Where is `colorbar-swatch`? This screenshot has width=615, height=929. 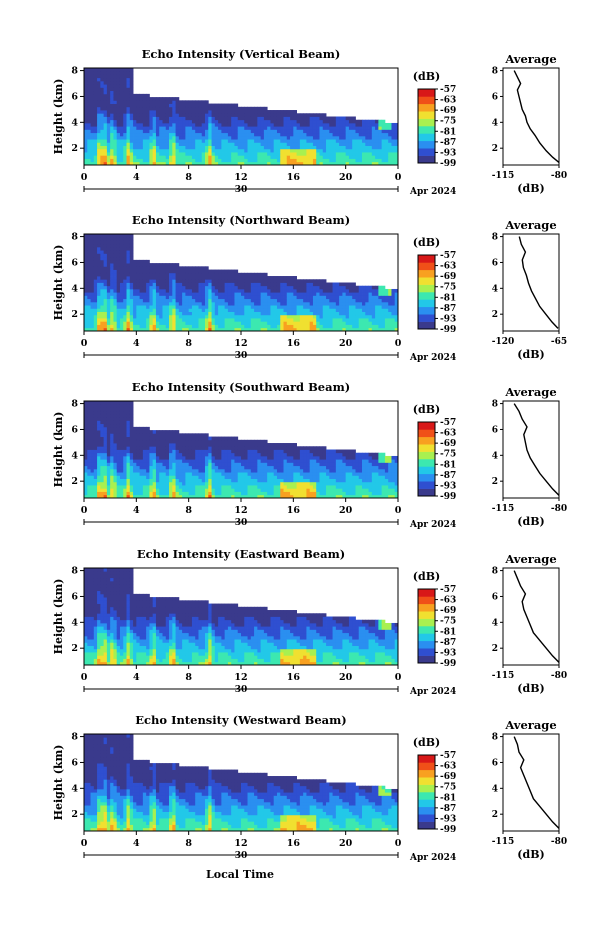 colorbar-swatch is located at coordinates (426, 259).